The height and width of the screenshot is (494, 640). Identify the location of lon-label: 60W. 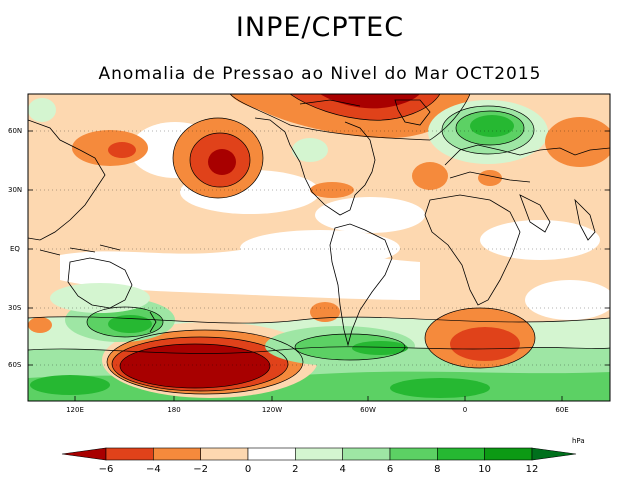
(368, 410).